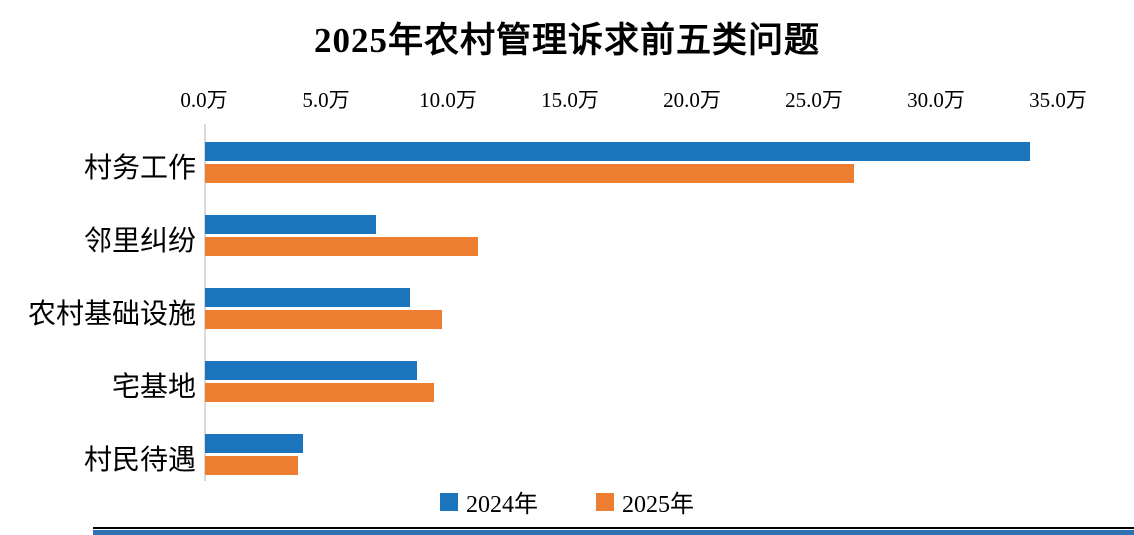 The width and height of the screenshot is (1134, 535). Describe the element at coordinates (502, 505) in the screenshot. I see `legend-label: 2024年` at that location.